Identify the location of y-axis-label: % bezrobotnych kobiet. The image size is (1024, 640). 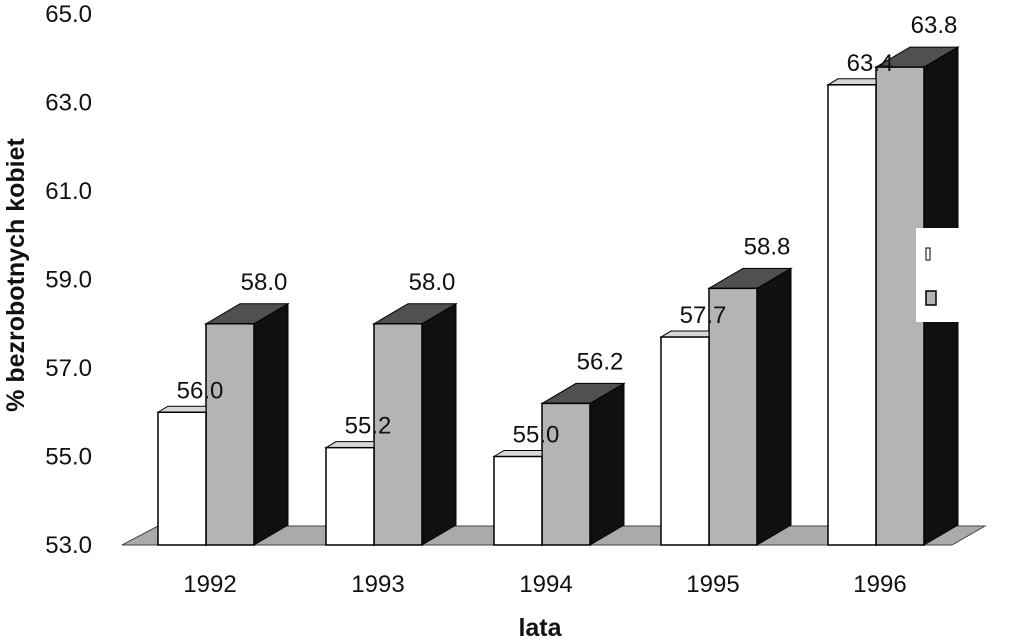
(16, 275).